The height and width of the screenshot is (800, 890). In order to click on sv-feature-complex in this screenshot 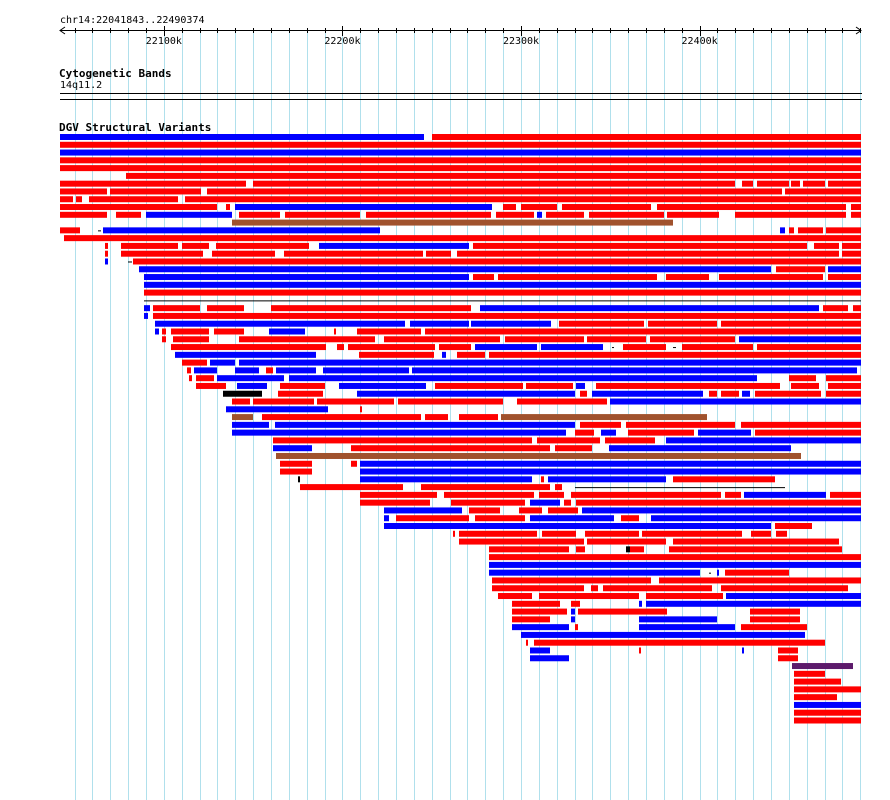, I will do `click(452, 222)`.